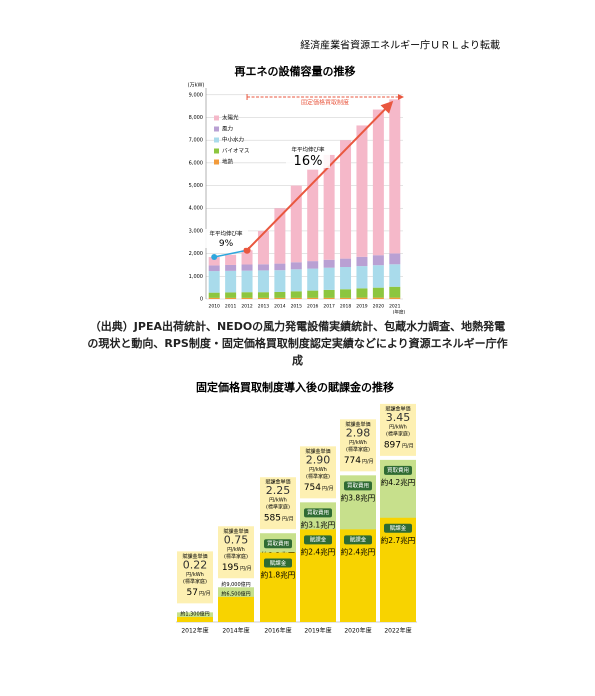 This screenshot has height=696, width=595. I want to click on x-tick-label: 2018, so click(346, 307).